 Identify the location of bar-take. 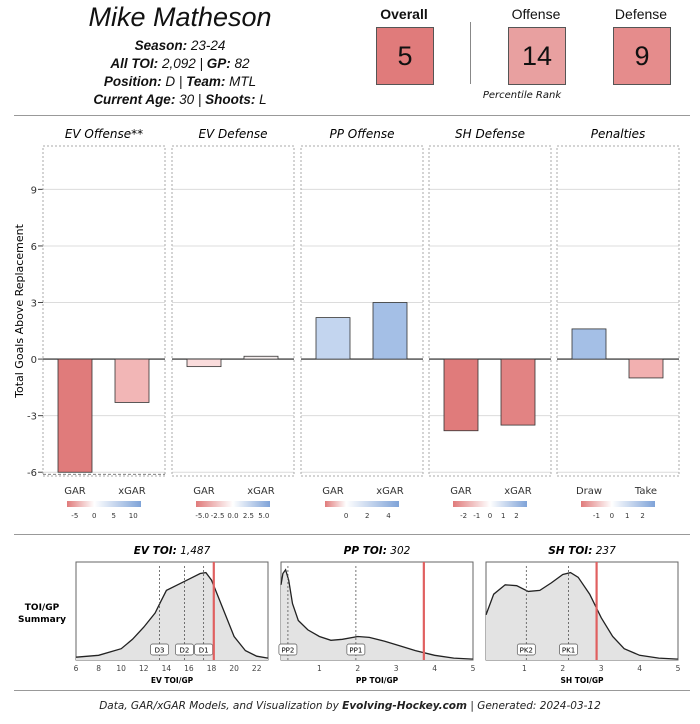
(646, 368).